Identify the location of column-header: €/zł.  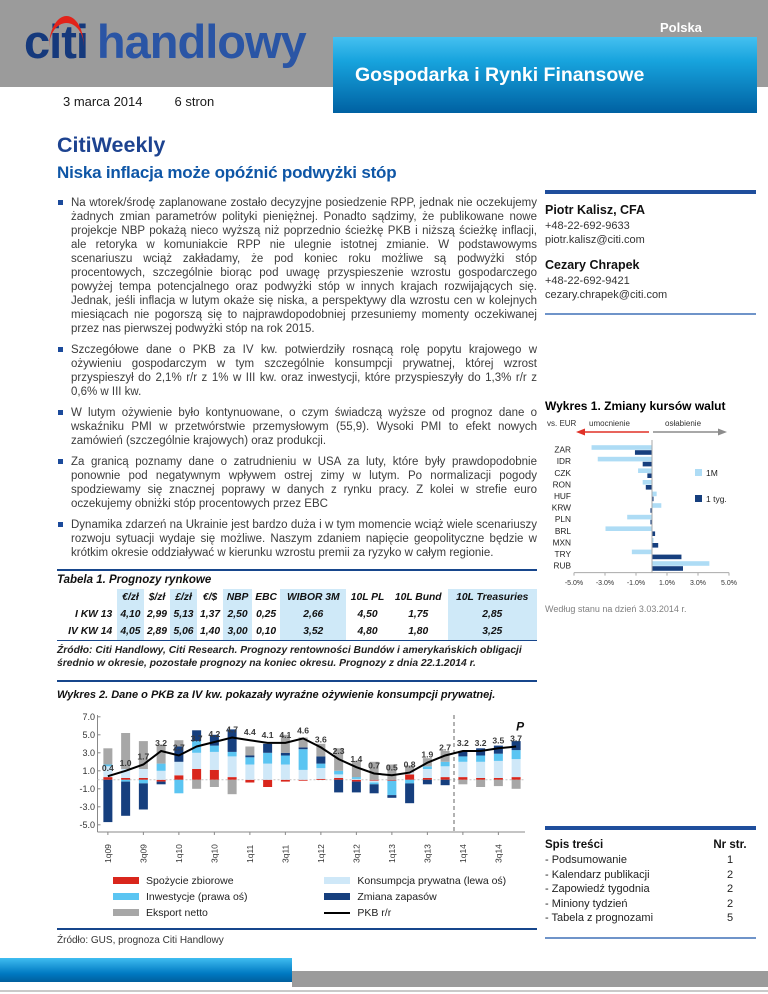
(130, 597).